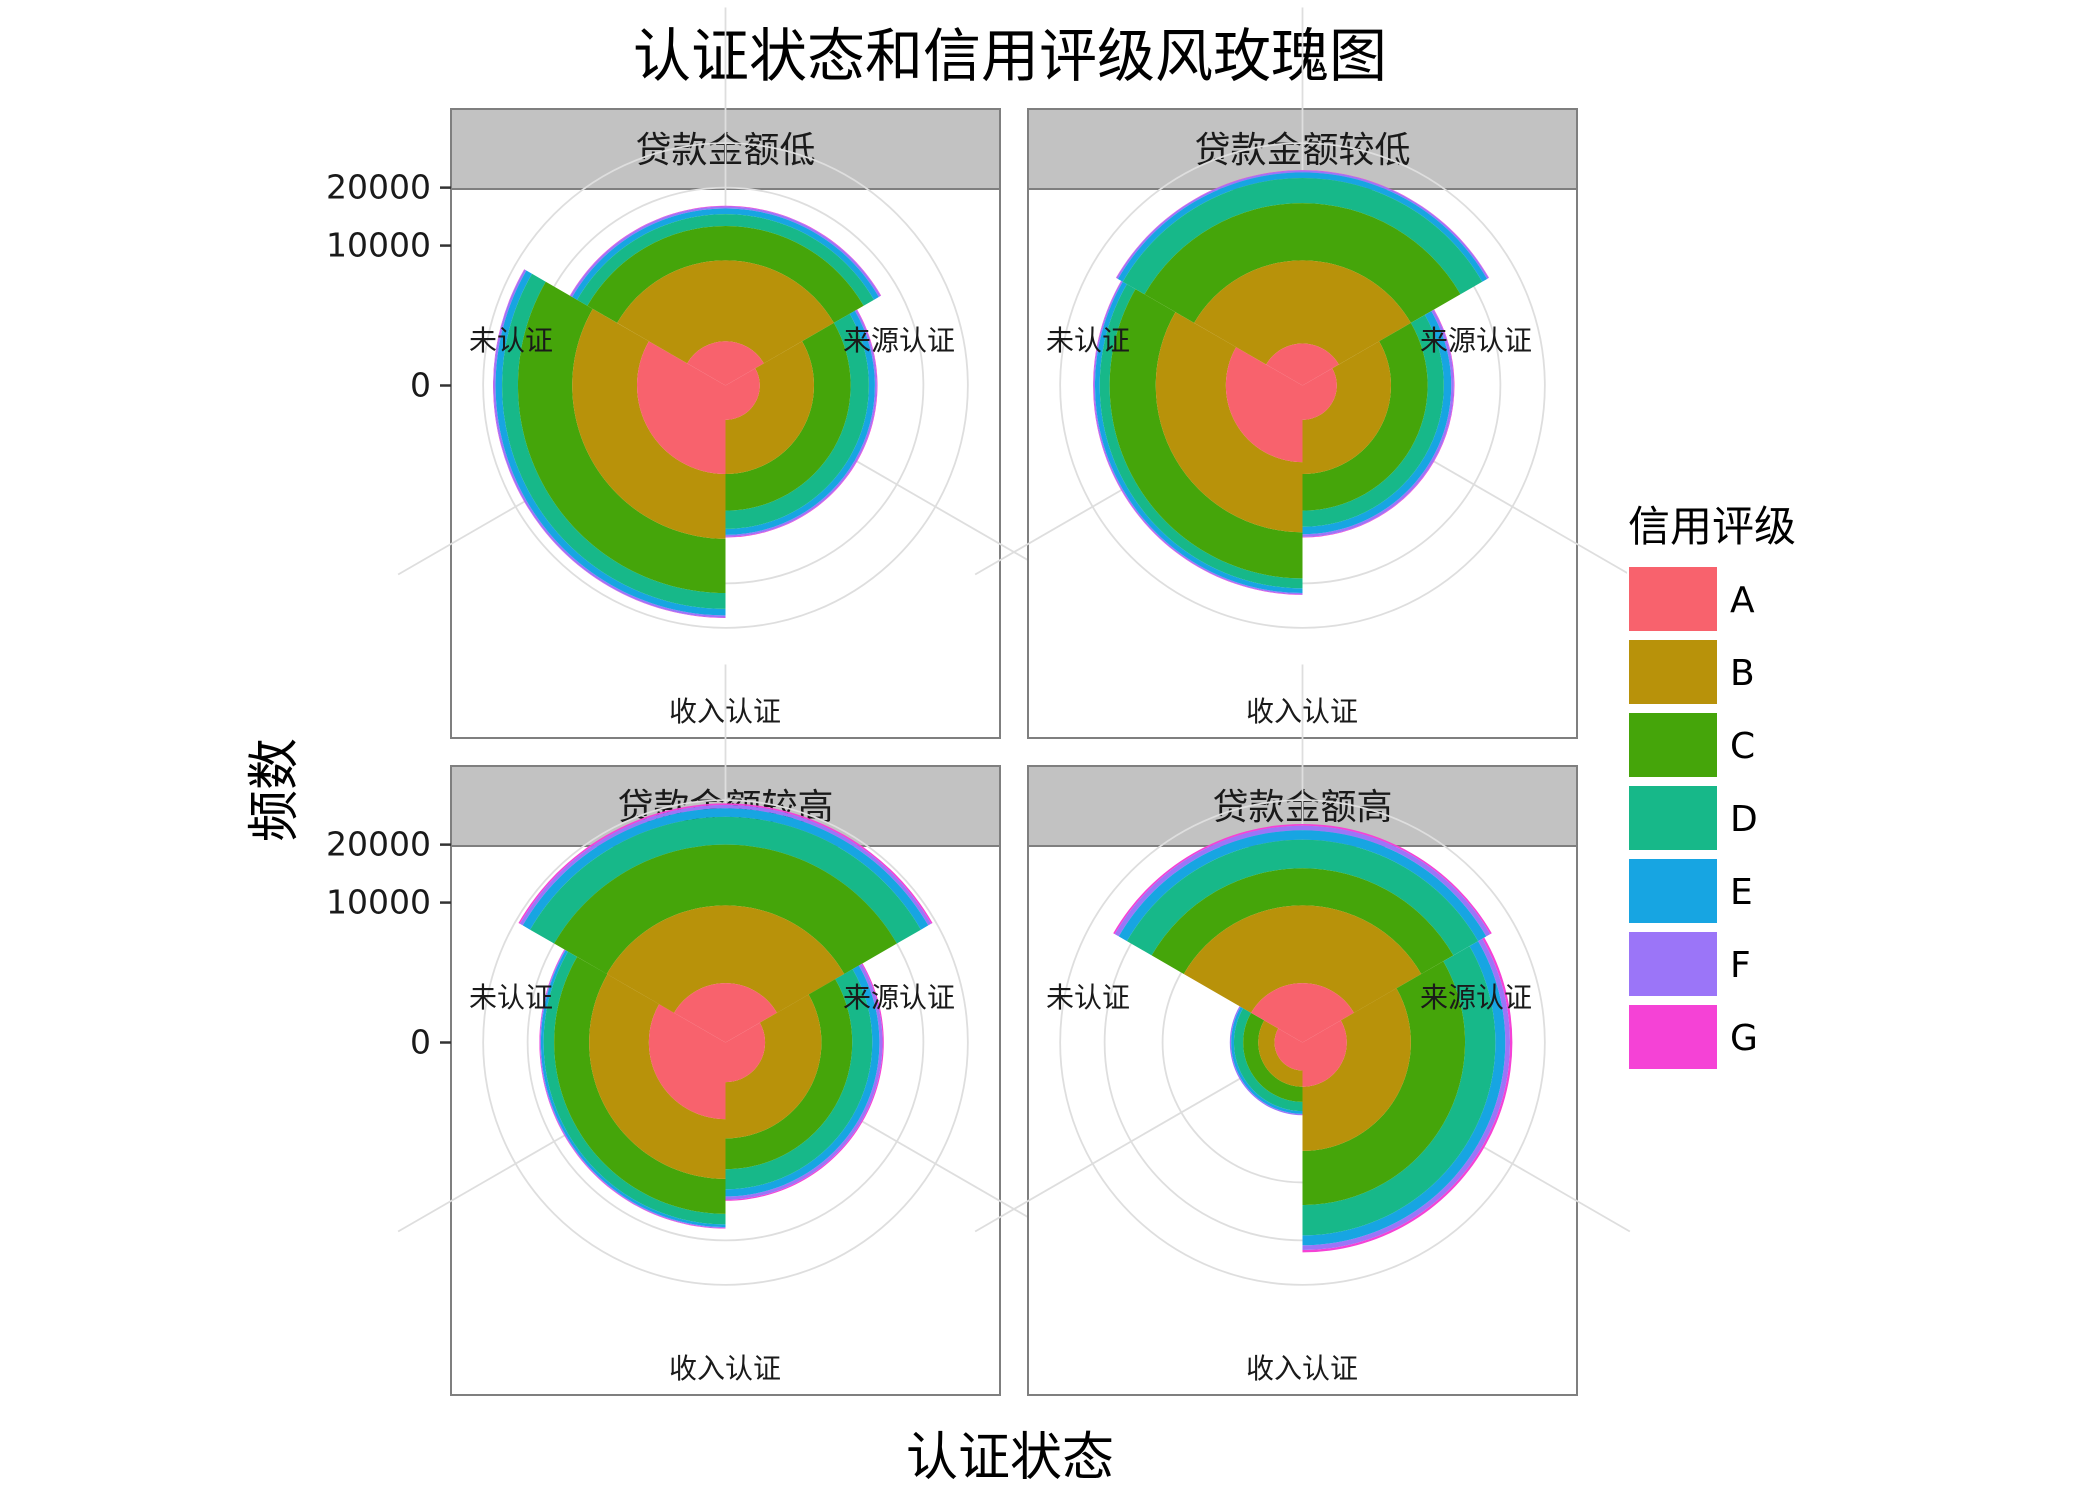 This screenshot has height=1500, width=2100. Describe the element at coordinates (1742, 746) in the screenshot. I see `legend-label: C` at that location.